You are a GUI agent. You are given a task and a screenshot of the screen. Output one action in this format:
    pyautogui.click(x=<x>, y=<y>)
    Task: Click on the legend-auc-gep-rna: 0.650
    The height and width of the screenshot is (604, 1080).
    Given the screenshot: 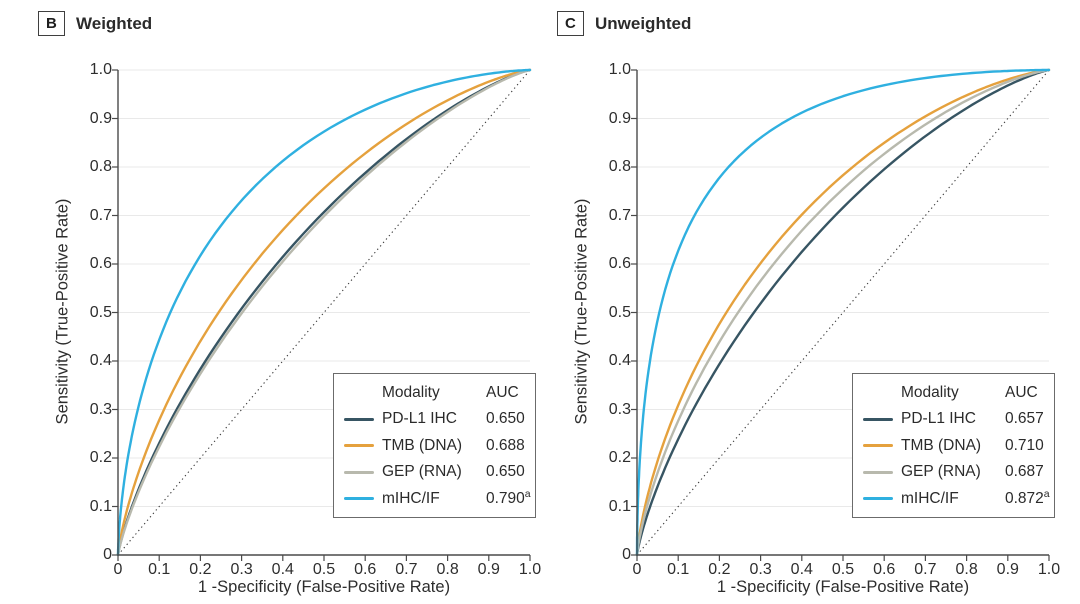 What is the action you would take?
    pyautogui.click(x=505, y=471)
    